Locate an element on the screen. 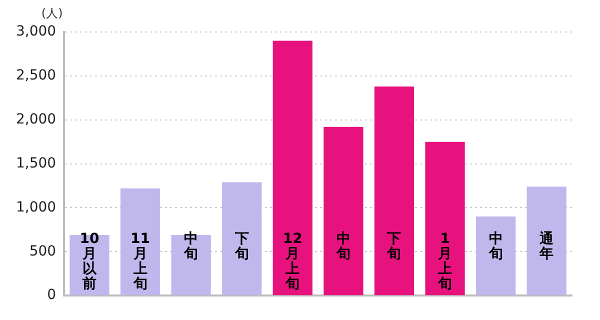 This screenshot has height=320, width=600. x-tick-label: 10月以前 is located at coordinates (90, 261).